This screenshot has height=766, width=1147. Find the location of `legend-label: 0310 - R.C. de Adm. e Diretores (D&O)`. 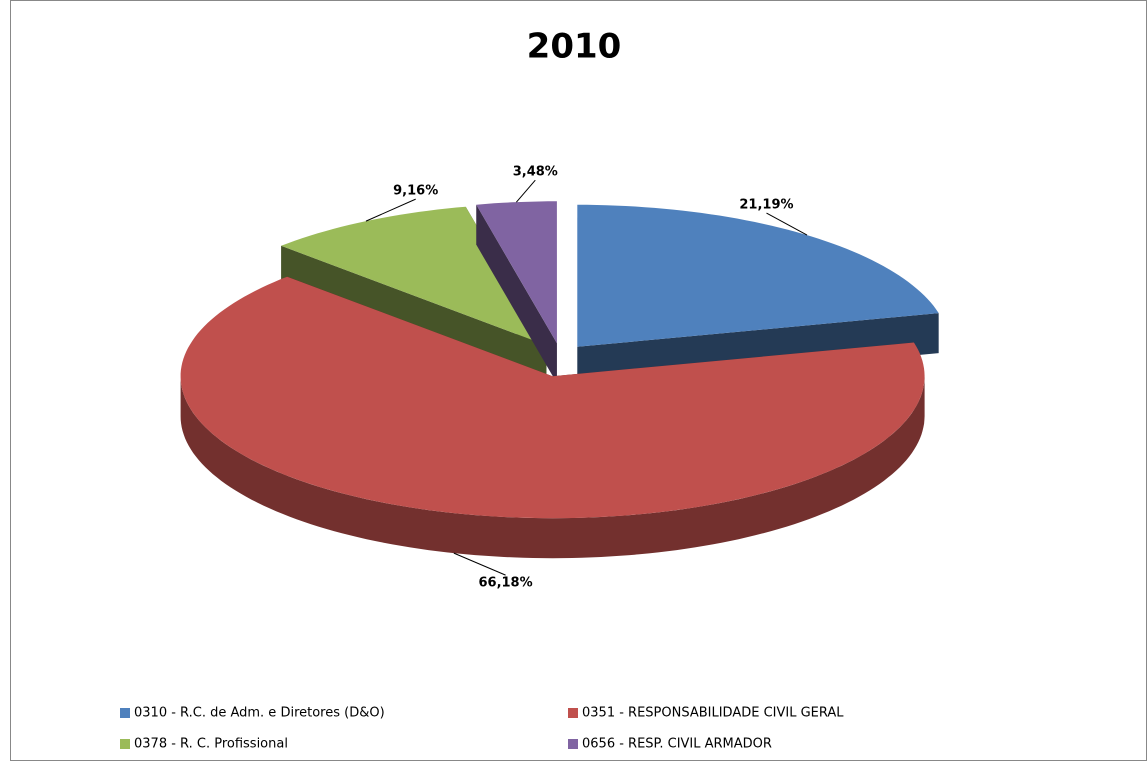

legend-label: 0310 - R.C. de Adm. e Diretores (D&O) is located at coordinates (259, 713).